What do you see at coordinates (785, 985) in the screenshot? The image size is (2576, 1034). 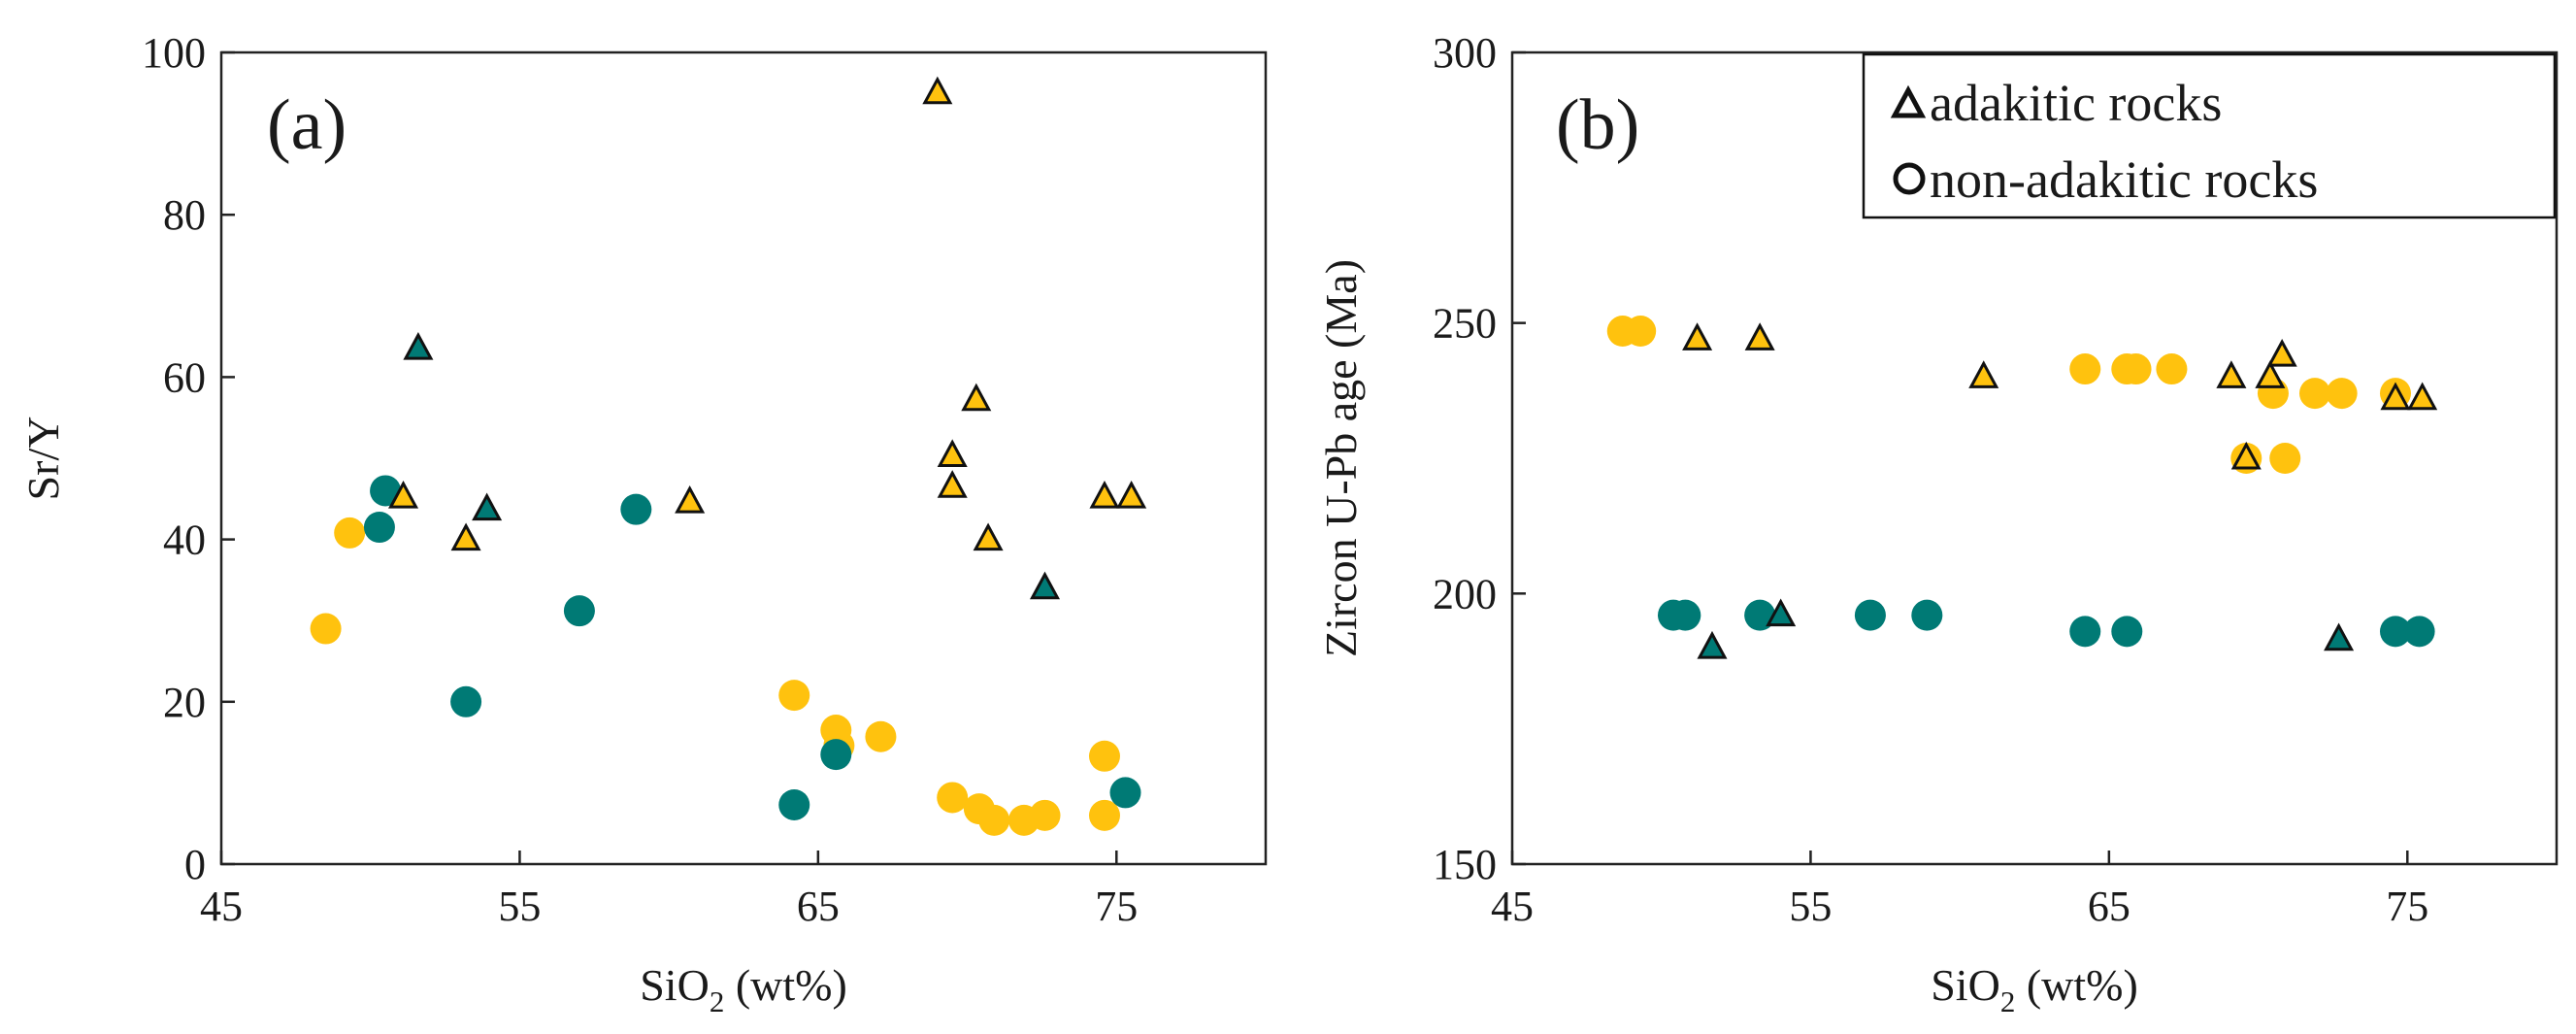 I see `panel-a-xlabel-unit: (wt%)` at bounding box center [785, 985].